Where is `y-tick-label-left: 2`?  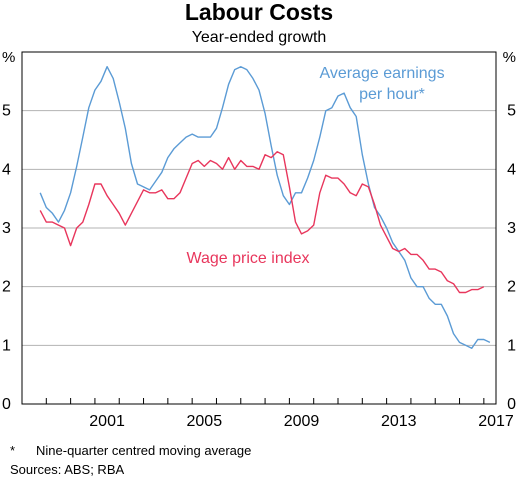 y-tick-label-left: 2 is located at coordinates (6, 287).